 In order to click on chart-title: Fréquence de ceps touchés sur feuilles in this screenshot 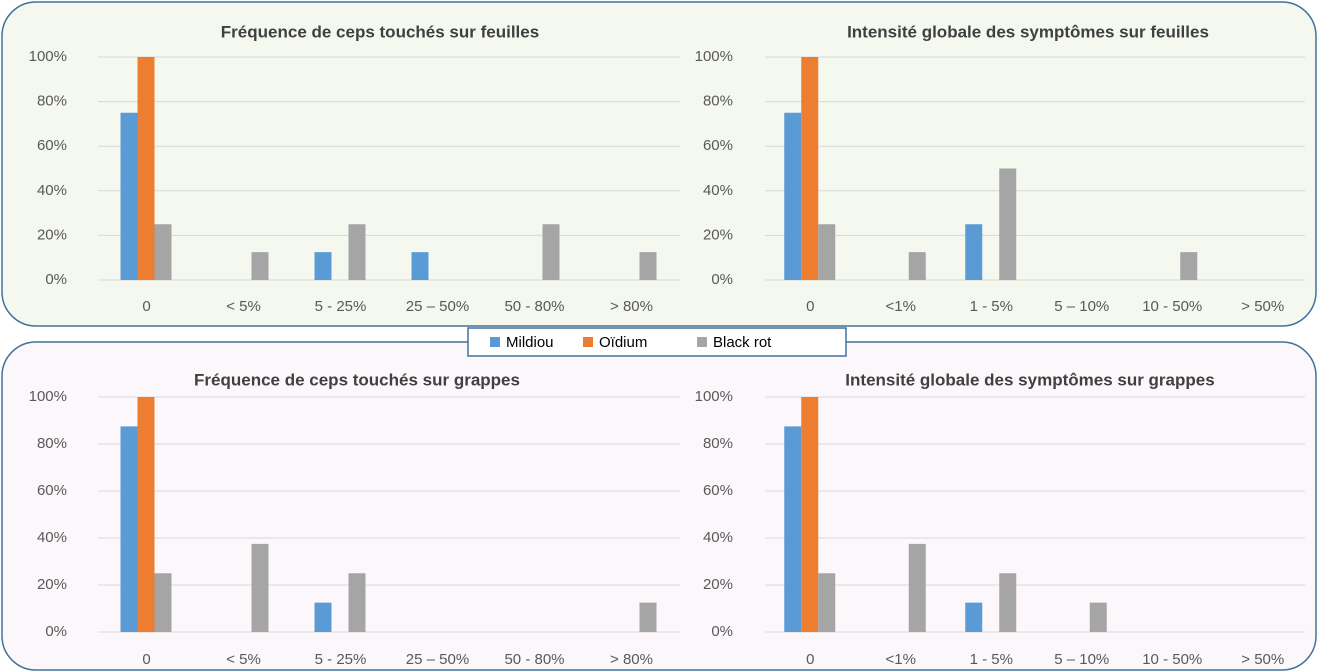, I will do `click(380, 31)`.